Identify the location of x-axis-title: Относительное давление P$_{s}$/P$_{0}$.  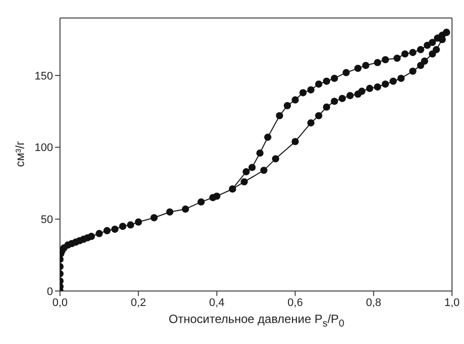
(257, 321).